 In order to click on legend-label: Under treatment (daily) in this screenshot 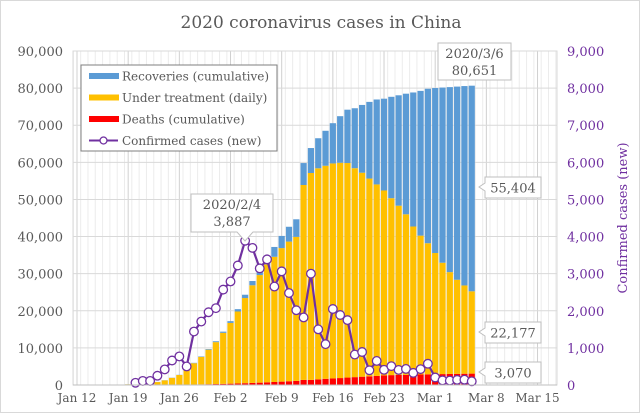, I will do `click(194, 98)`.